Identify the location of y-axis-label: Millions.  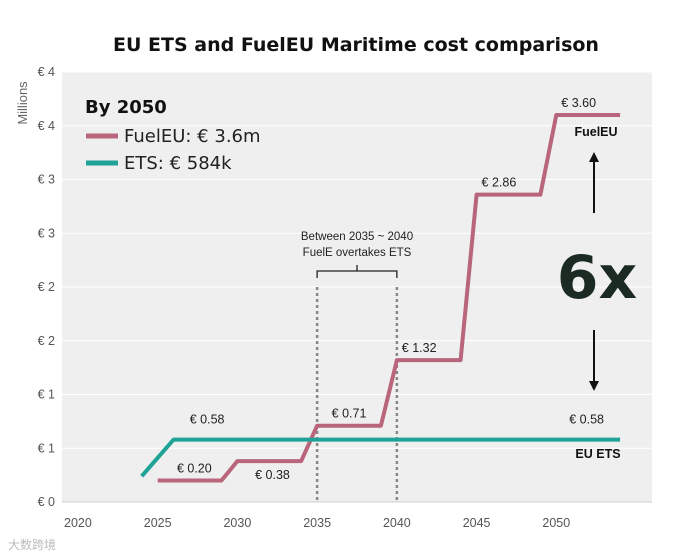
(22, 103).